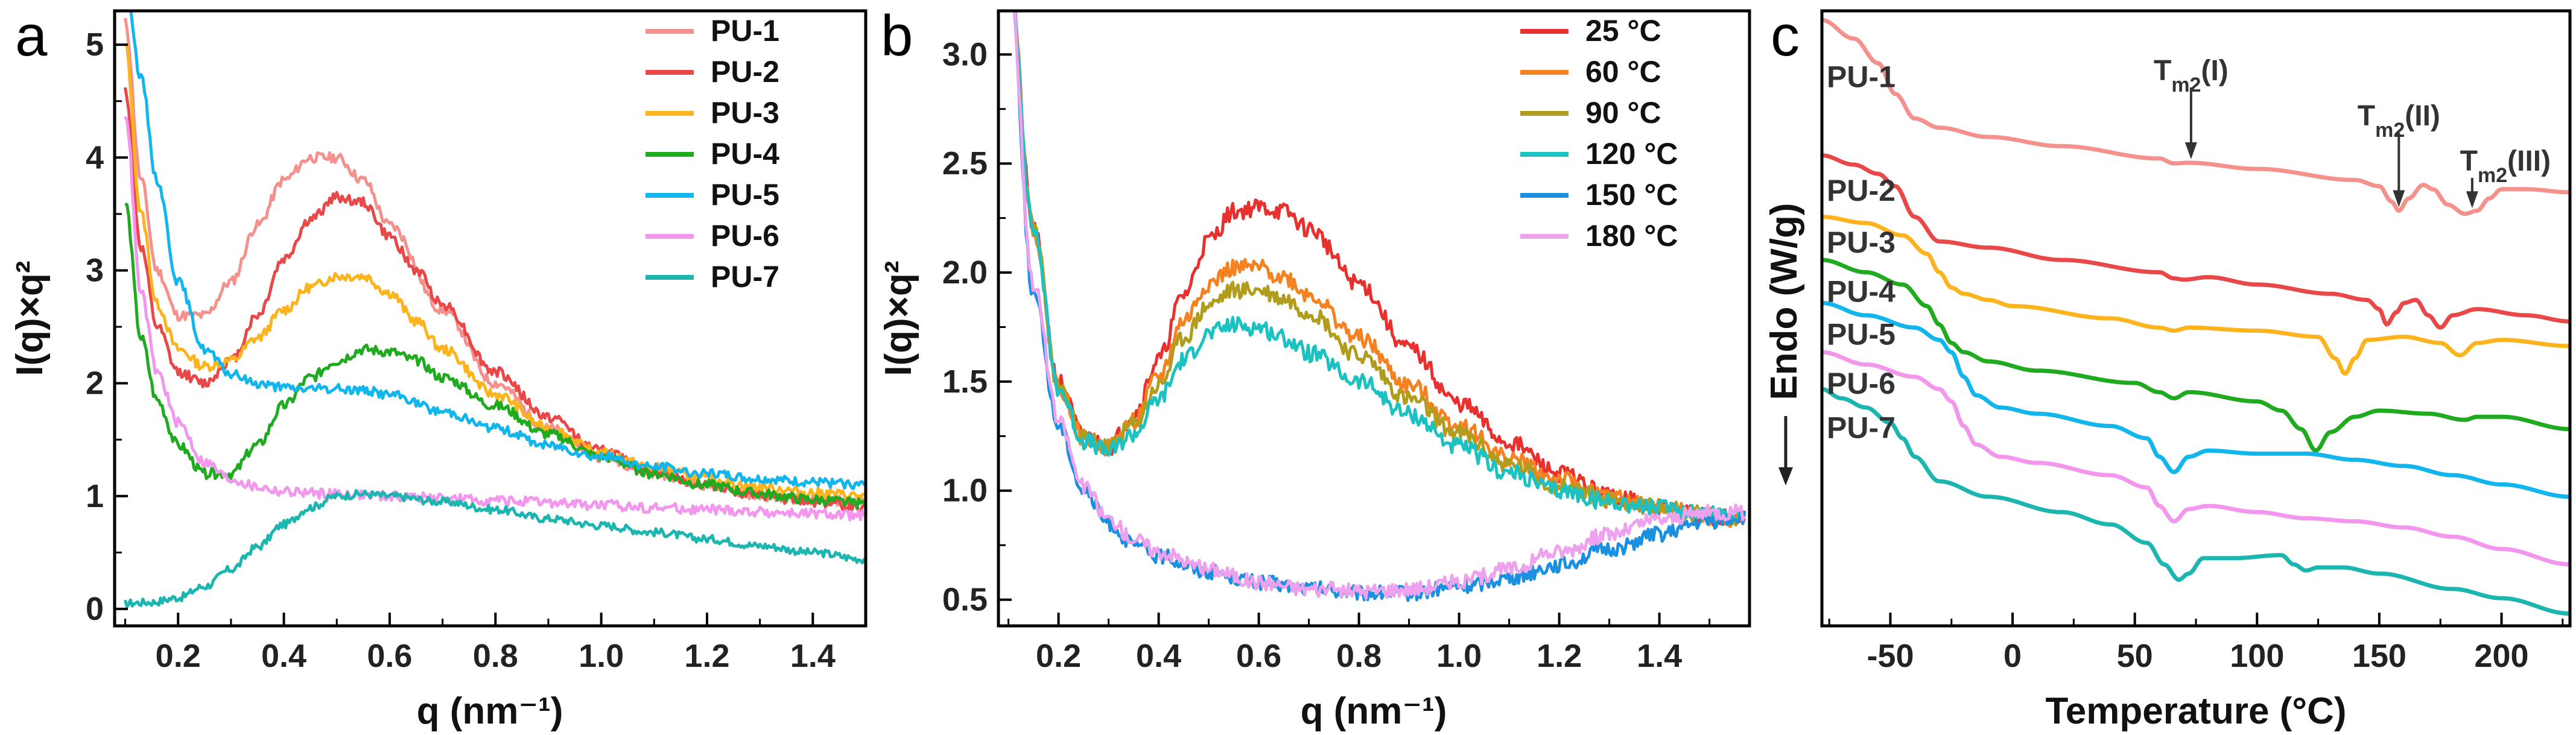  What do you see at coordinates (965, 163) in the screenshot?
I see `y-tick-label: 2.5` at bounding box center [965, 163].